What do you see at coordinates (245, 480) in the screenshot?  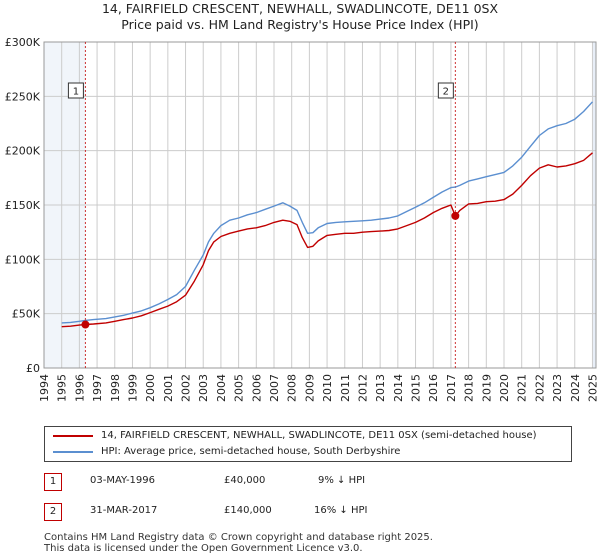 I see `transaction-price: £40,000` at bounding box center [245, 480].